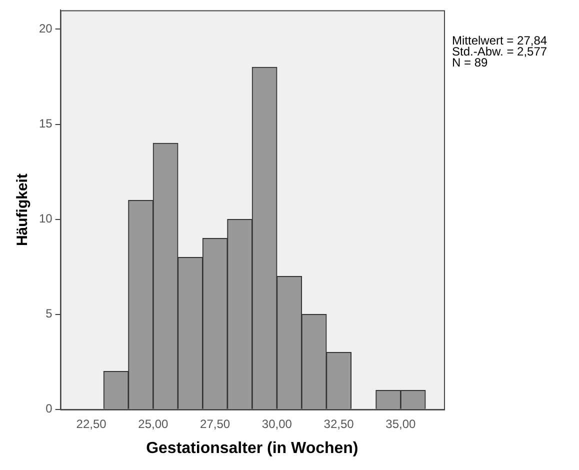 The width and height of the screenshot is (579, 470). What do you see at coordinates (277, 423) in the screenshot?
I see `x-tick-label: 30,00` at bounding box center [277, 423].